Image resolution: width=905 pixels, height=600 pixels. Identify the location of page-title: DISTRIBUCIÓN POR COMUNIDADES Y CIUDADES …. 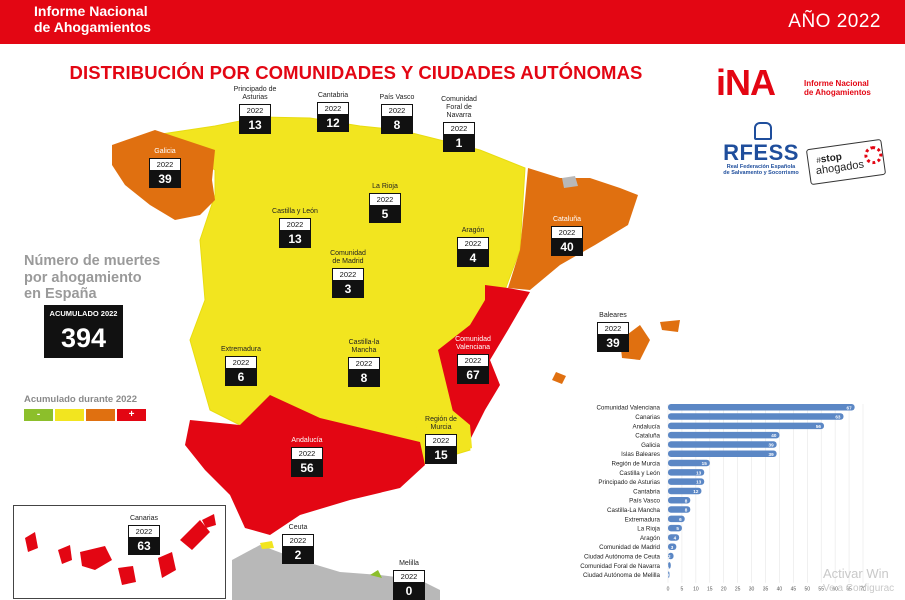
(356, 72).